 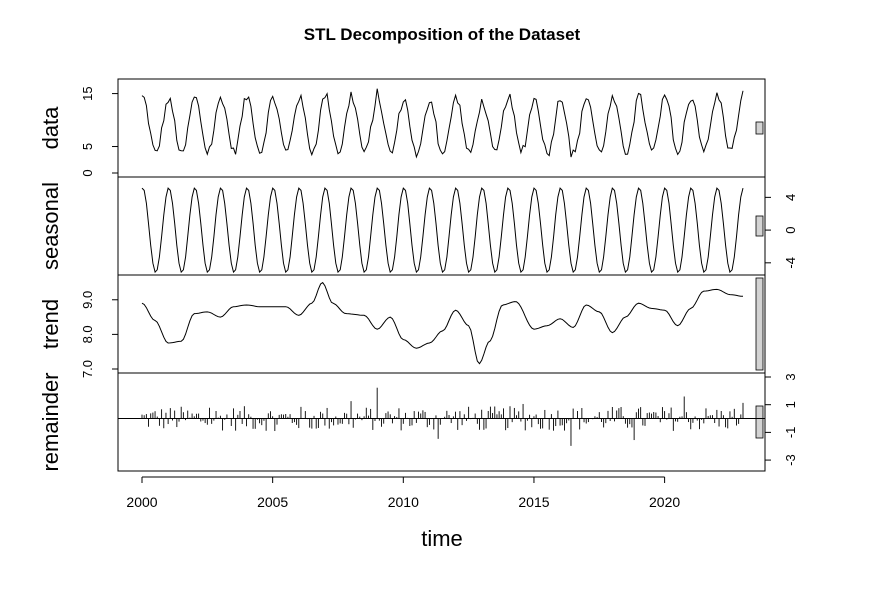 What do you see at coordinates (441, 422) in the screenshot?
I see `remainder-panel-frame` at bounding box center [441, 422].